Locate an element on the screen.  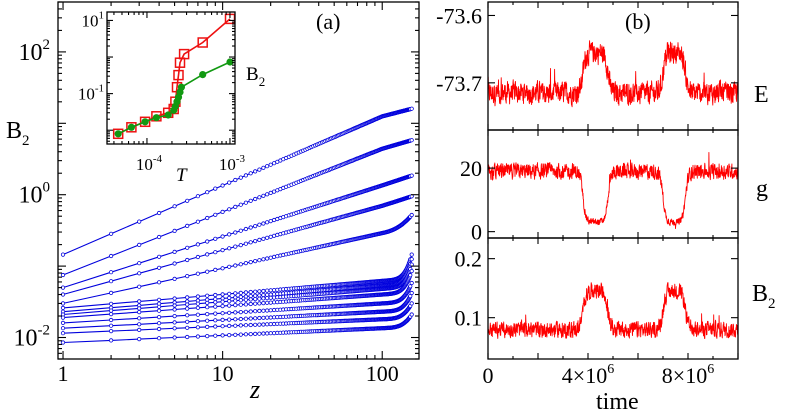
inset-xlabel: T is located at coordinates (182, 175).